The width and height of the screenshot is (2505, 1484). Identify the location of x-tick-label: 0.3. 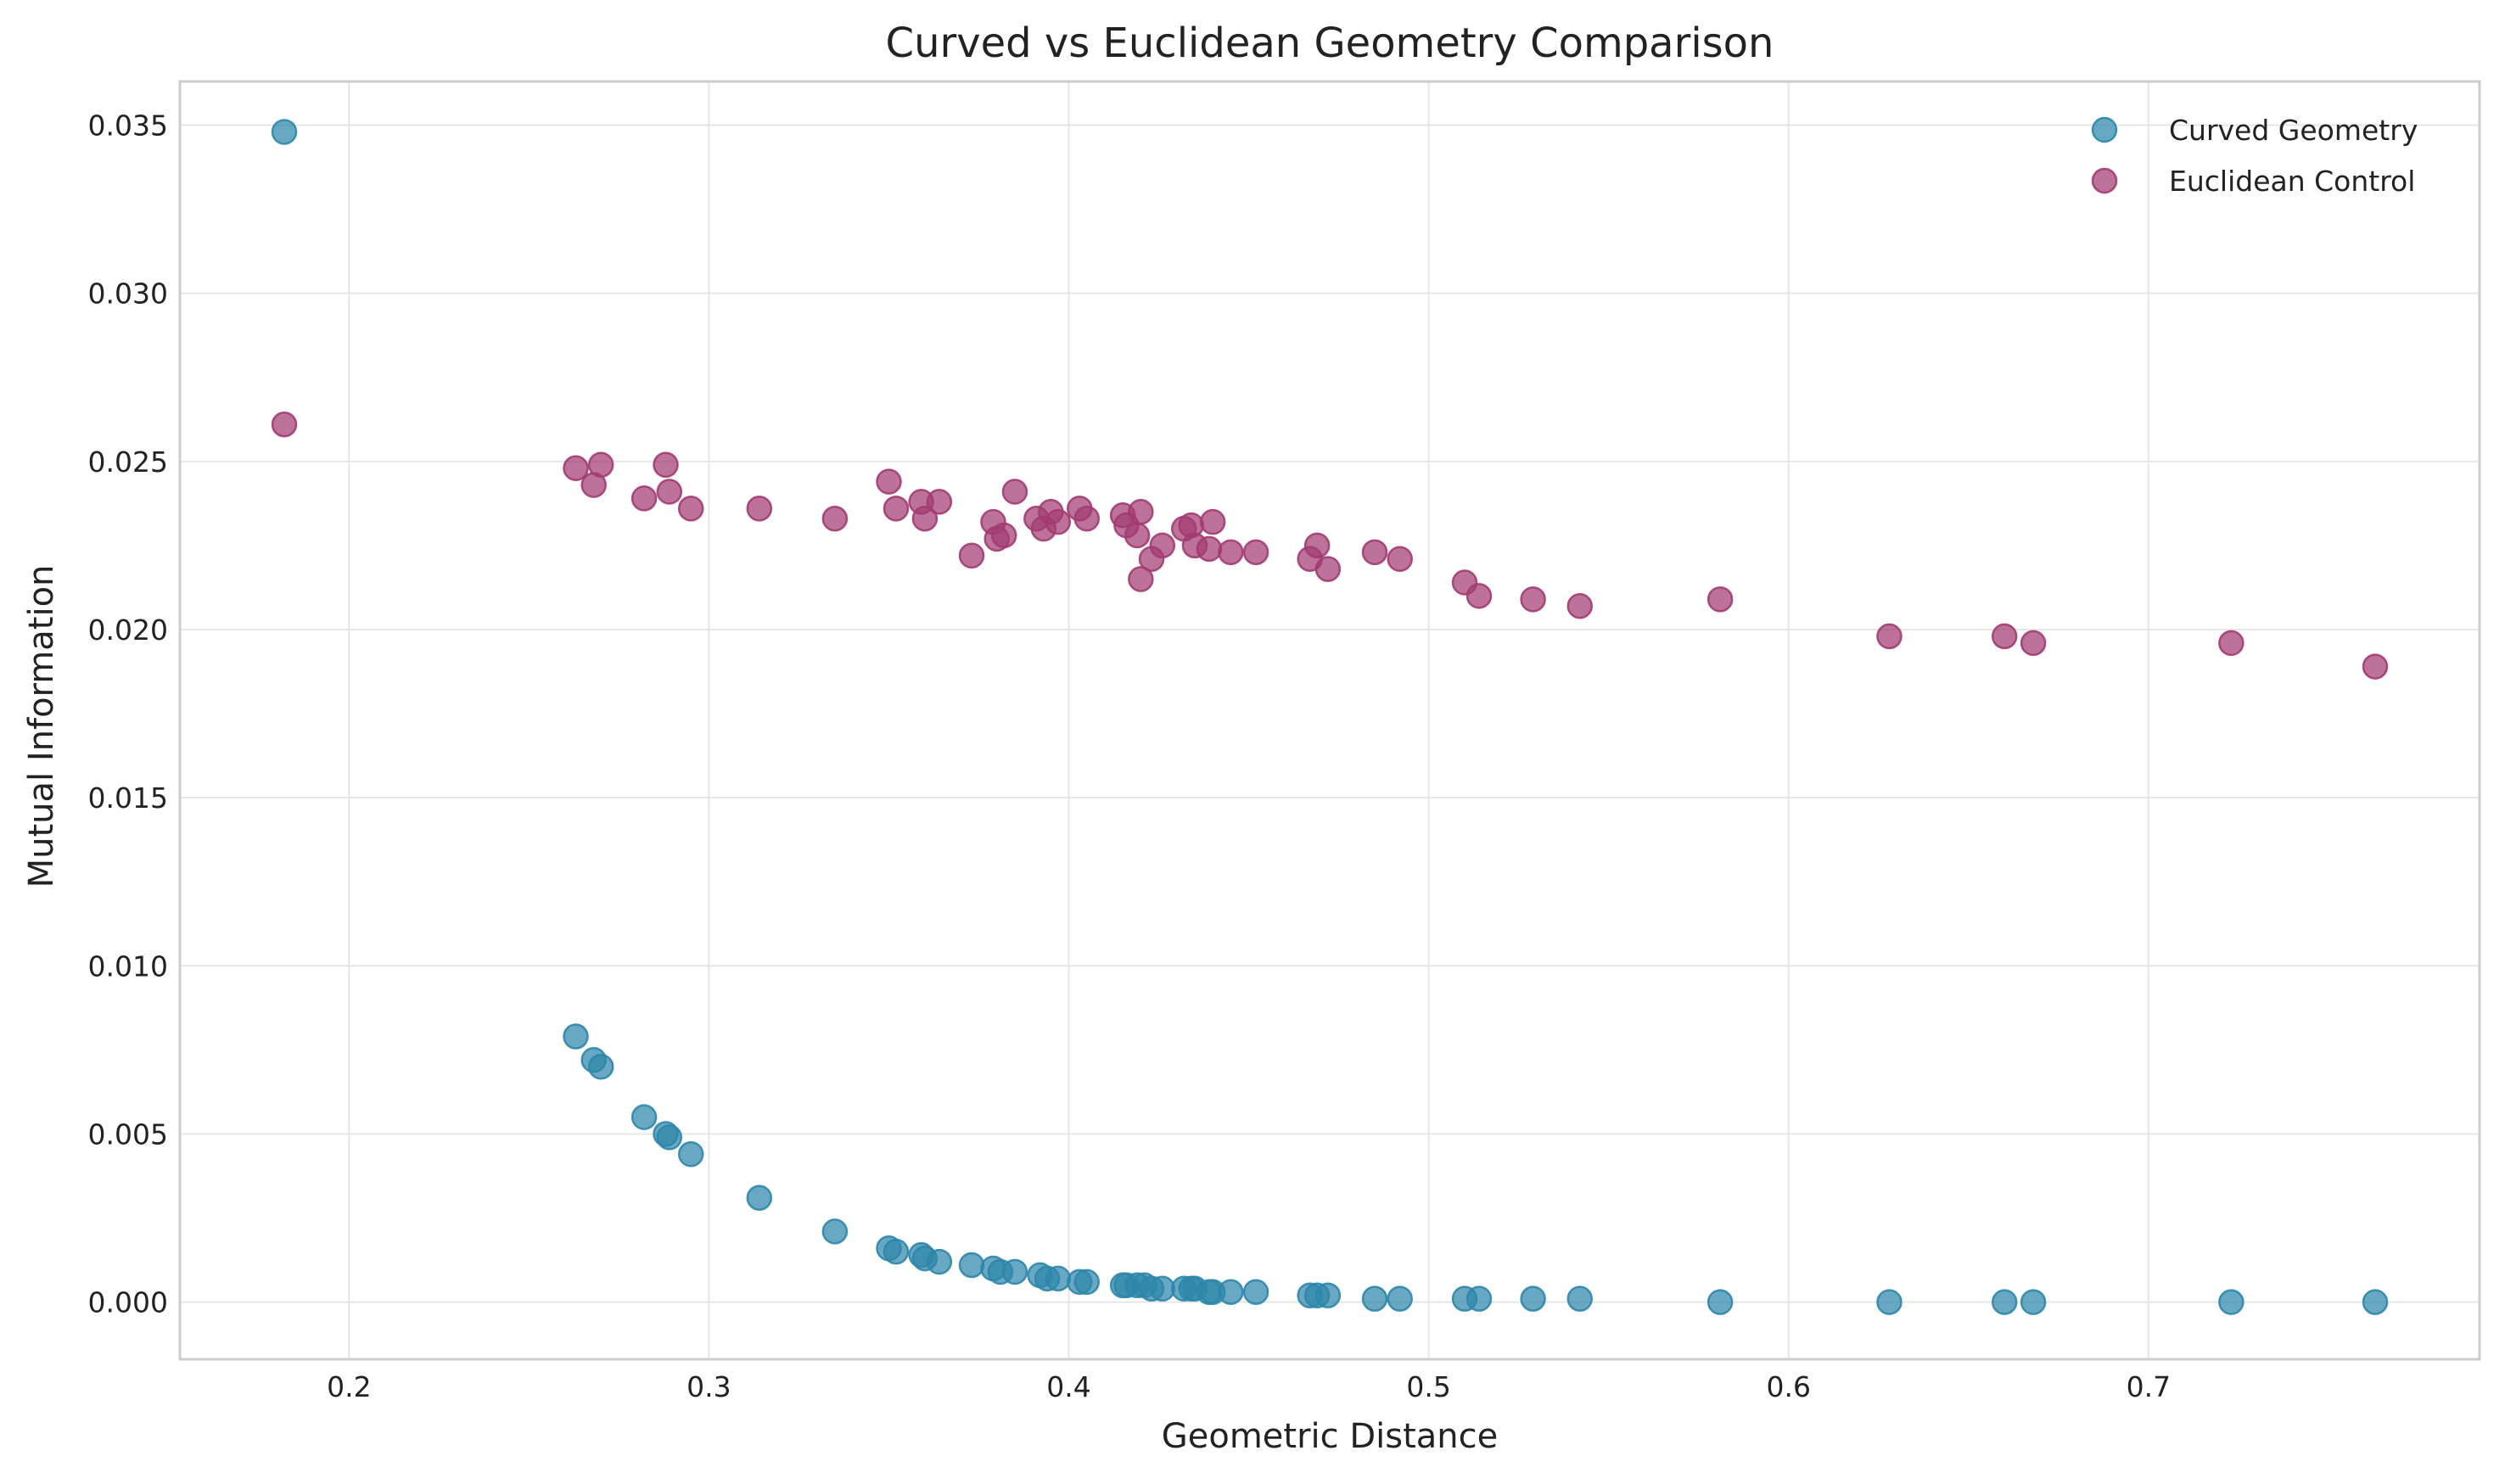
(709, 1386).